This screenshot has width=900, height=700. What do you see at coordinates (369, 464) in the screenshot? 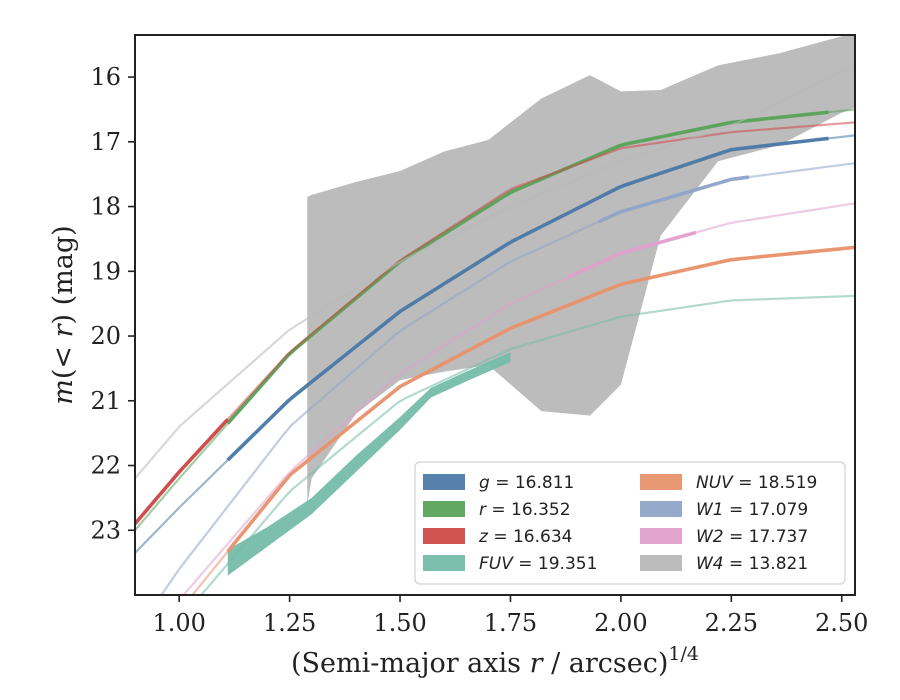
I see `fuv-data-band` at bounding box center [369, 464].